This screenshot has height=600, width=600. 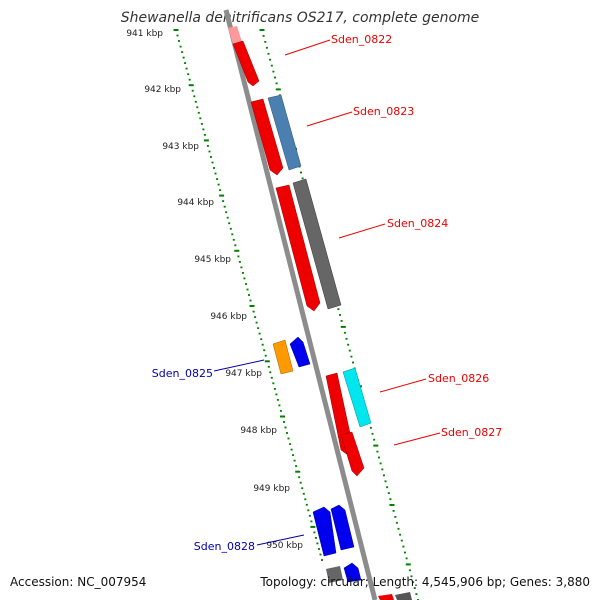 What do you see at coordinates (386, 597) in the screenshot?
I see `gene-feature-bottom-red` at bounding box center [386, 597].